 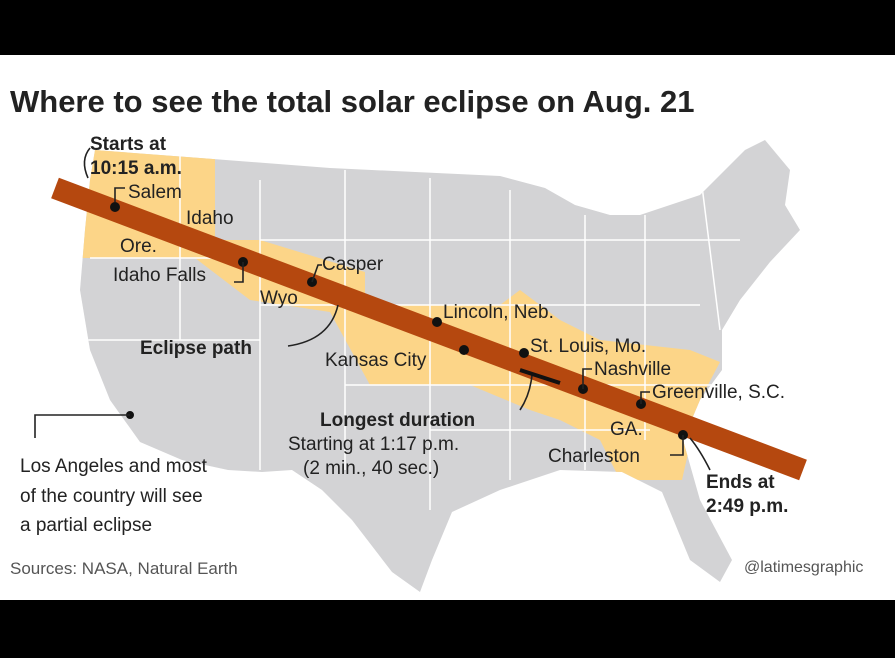 I want to click on partial-note: Los Angeles and most, so click(x=114, y=466).